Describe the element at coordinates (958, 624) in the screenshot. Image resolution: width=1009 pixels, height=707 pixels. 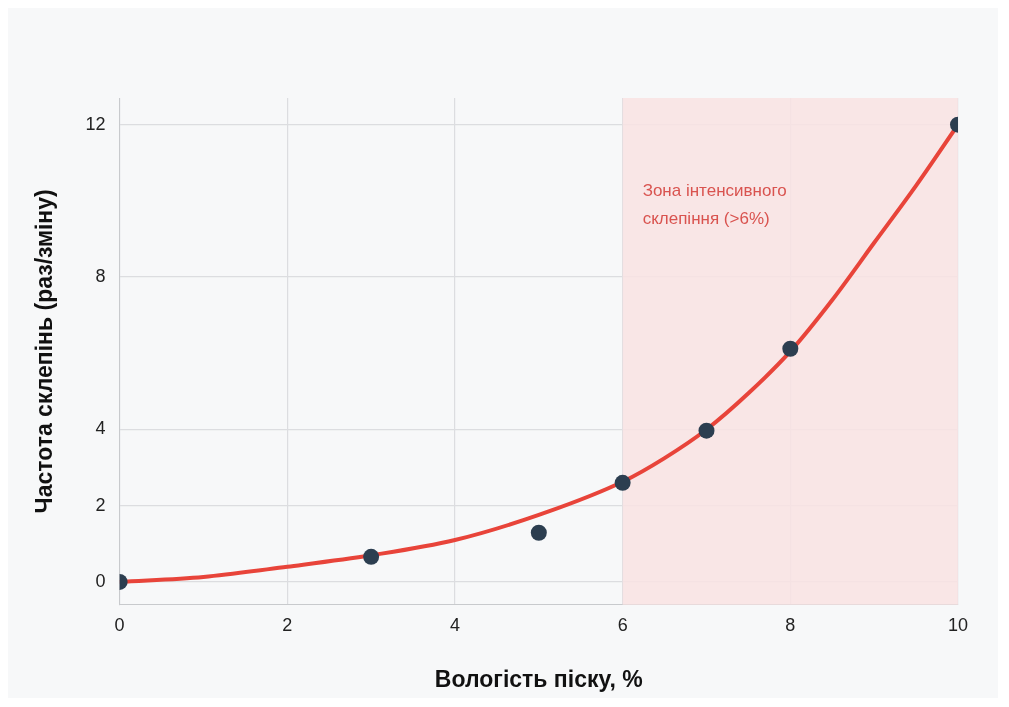
I see `x-tick-label: 10` at that location.